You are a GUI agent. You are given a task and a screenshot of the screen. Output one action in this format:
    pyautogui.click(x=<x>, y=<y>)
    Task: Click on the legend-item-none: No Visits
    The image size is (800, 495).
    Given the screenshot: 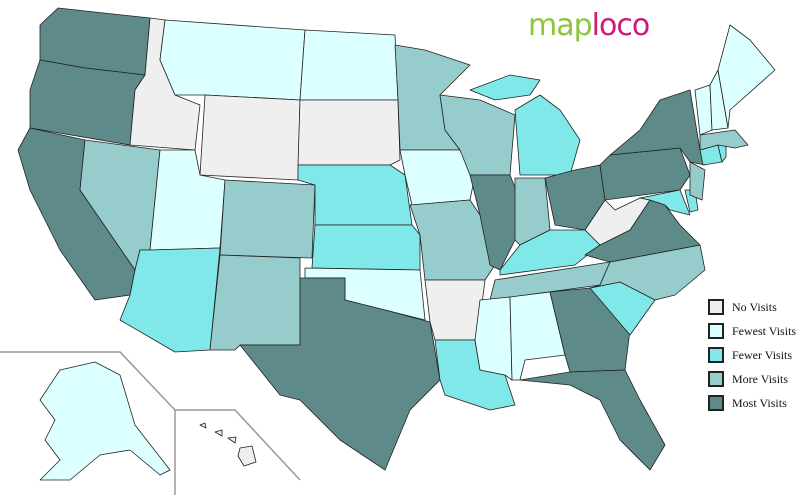 What is the action you would take?
    pyautogui.click(x=752, y=307)
    